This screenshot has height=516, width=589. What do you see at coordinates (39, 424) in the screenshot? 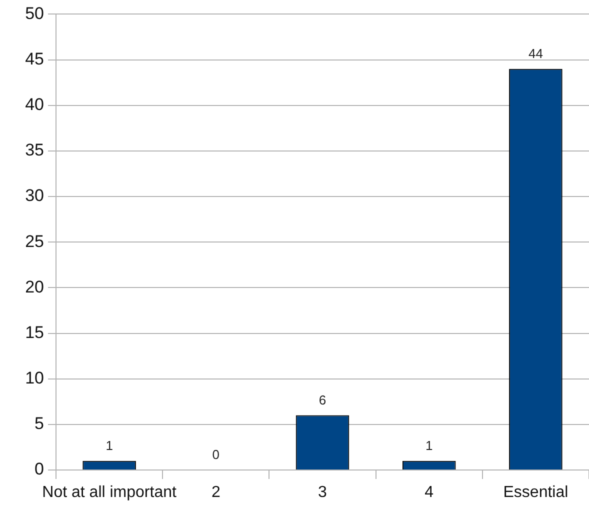
I see `y-tick-label: 5` at bounding box center [39, 424].